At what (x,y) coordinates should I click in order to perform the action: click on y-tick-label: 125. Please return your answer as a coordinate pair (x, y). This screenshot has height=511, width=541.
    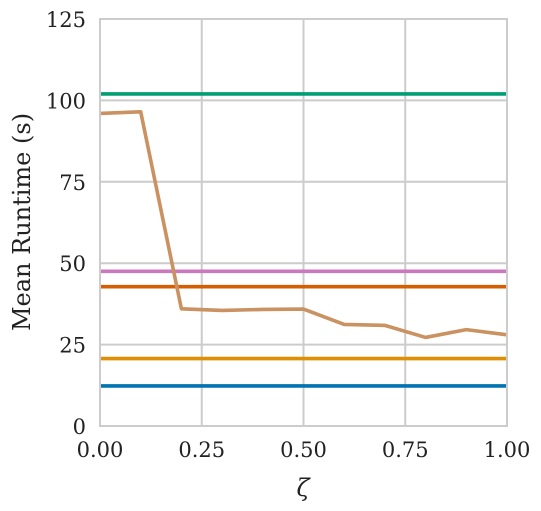
    Looking at the image, I should click on (66, 20).